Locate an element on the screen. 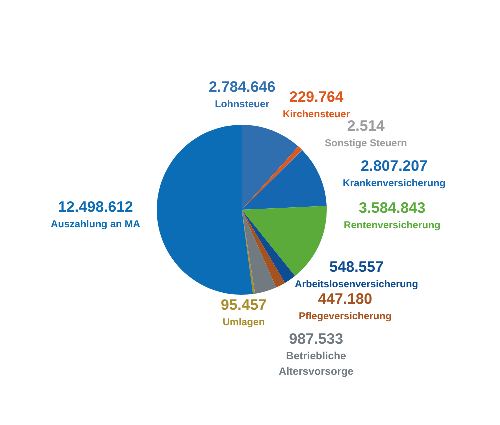  data-label: 447.180 is located at coordinates (345, 299).